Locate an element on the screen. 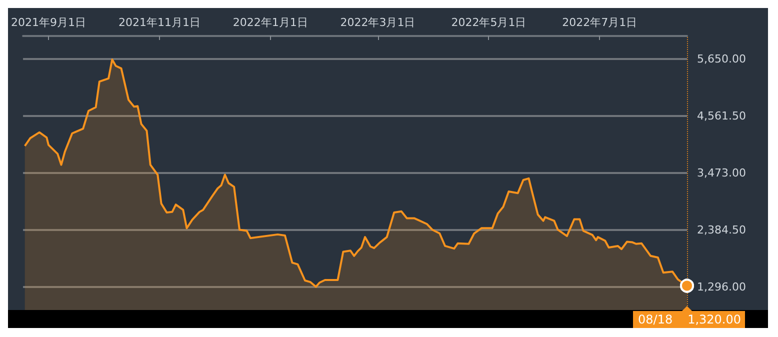 Image resolution: width=778 pixels, height=337 pixels. y-tick-label: 5,650.00 is located at coordinates (721, 59).